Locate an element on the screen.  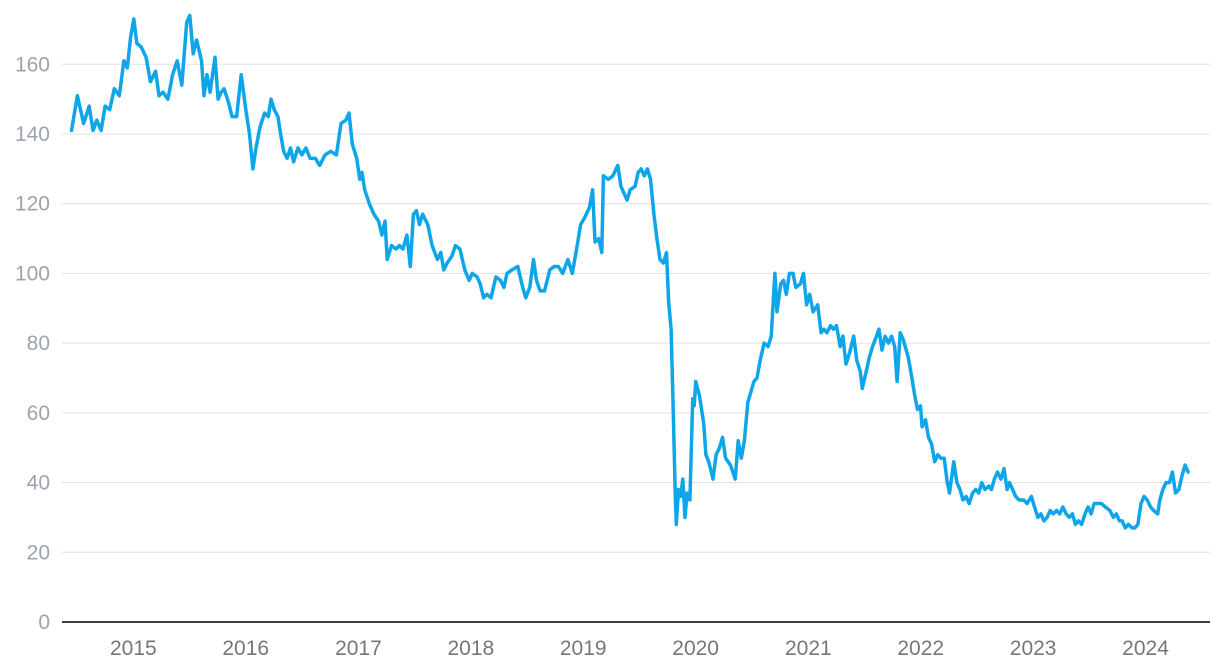
y-tick-label: 160 is located at coordinates (32, 64).